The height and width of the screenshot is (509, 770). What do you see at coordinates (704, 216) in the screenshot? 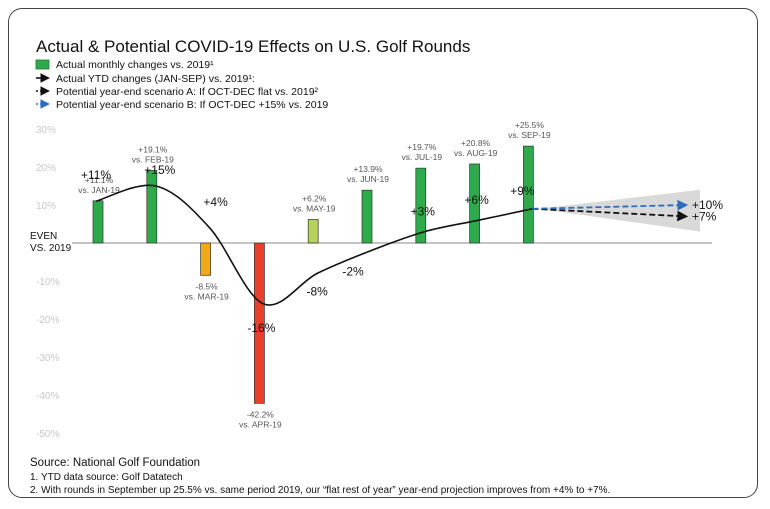
I see `scenario-label: +7%` at bounding box center [704, 216].